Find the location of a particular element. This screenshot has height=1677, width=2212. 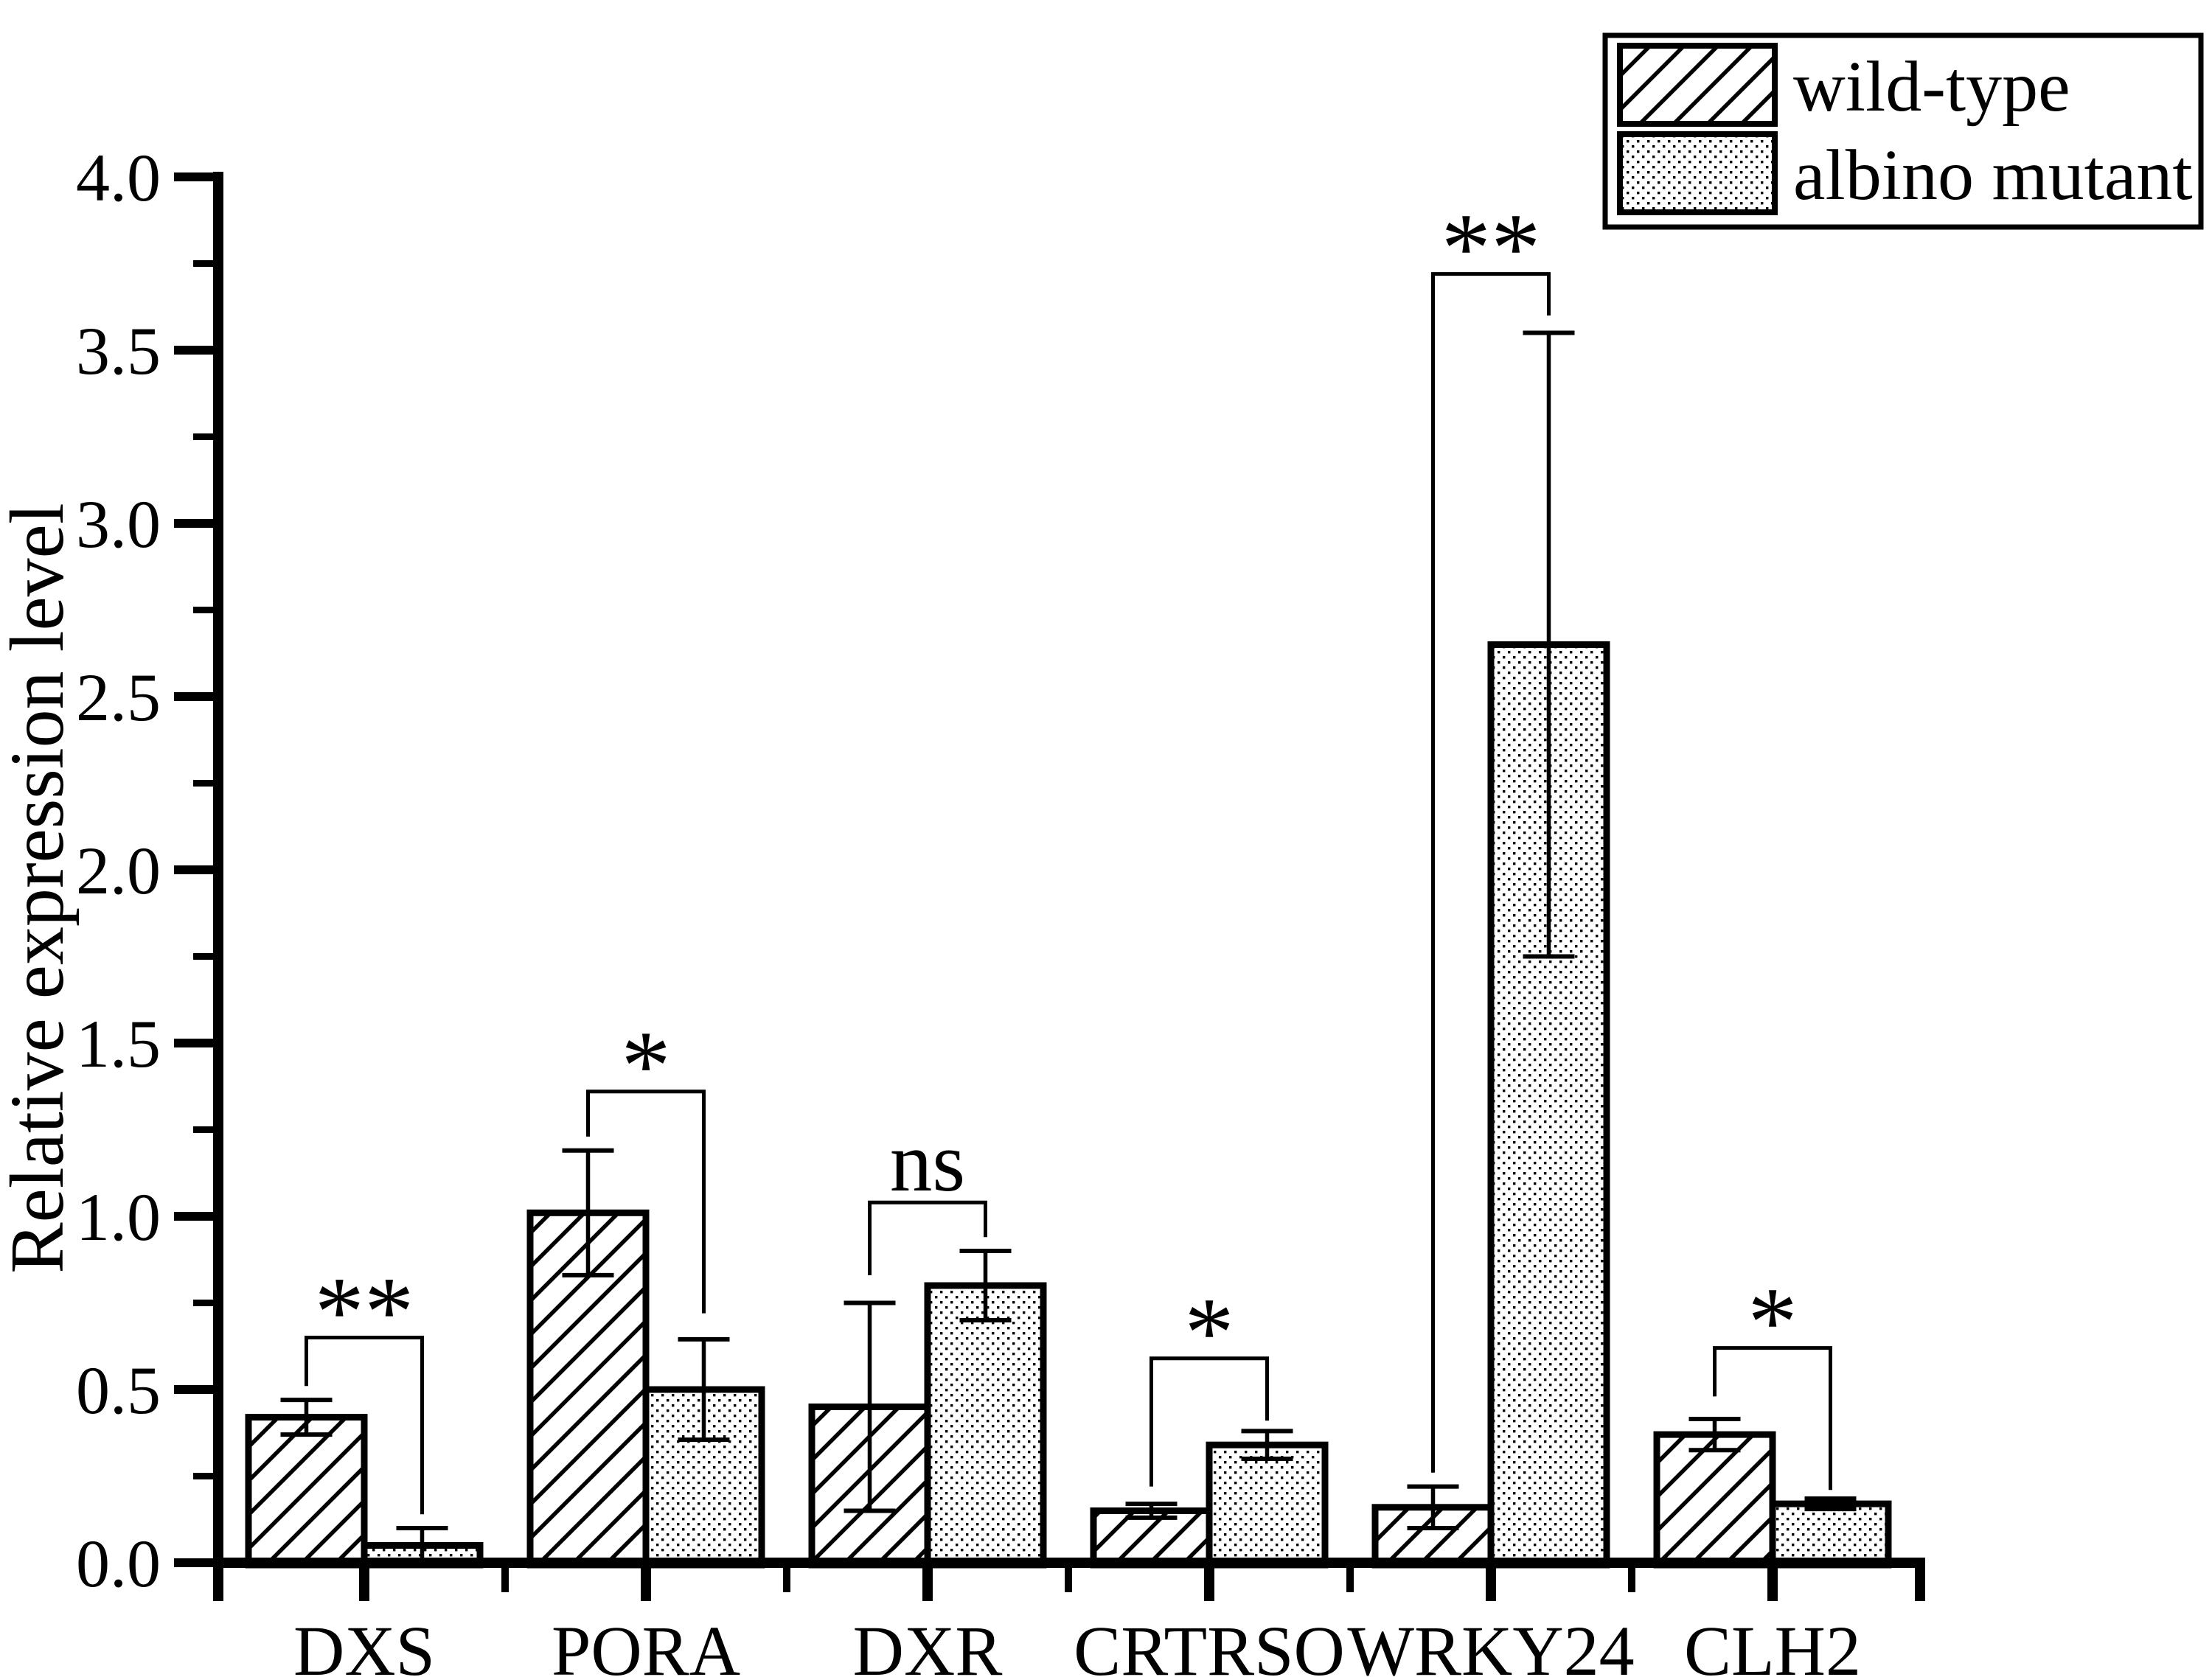

legend-swatch-diagonal-hatch-icon is located at coordinates (1697, 85).